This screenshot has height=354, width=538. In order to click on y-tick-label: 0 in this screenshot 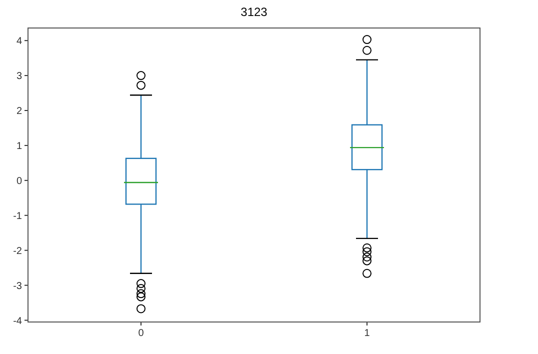, I will do `click(19, 181)`.